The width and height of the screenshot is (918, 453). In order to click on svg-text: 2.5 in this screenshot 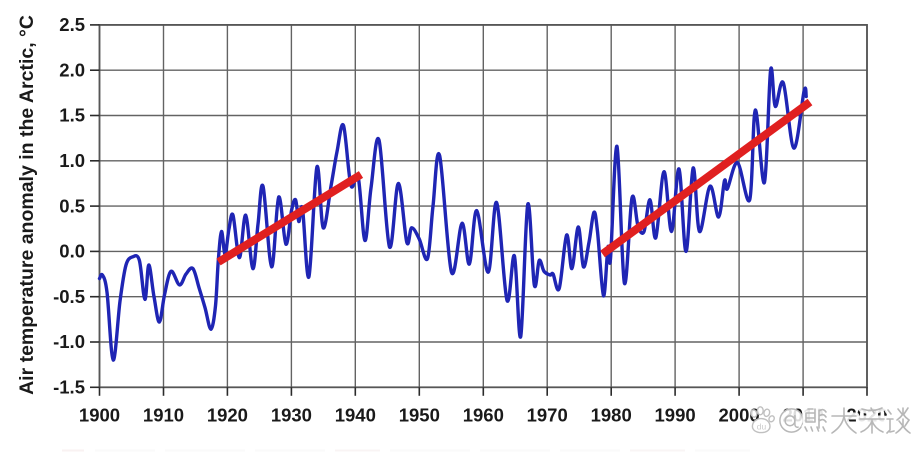, I will do `click(72, 24)`.